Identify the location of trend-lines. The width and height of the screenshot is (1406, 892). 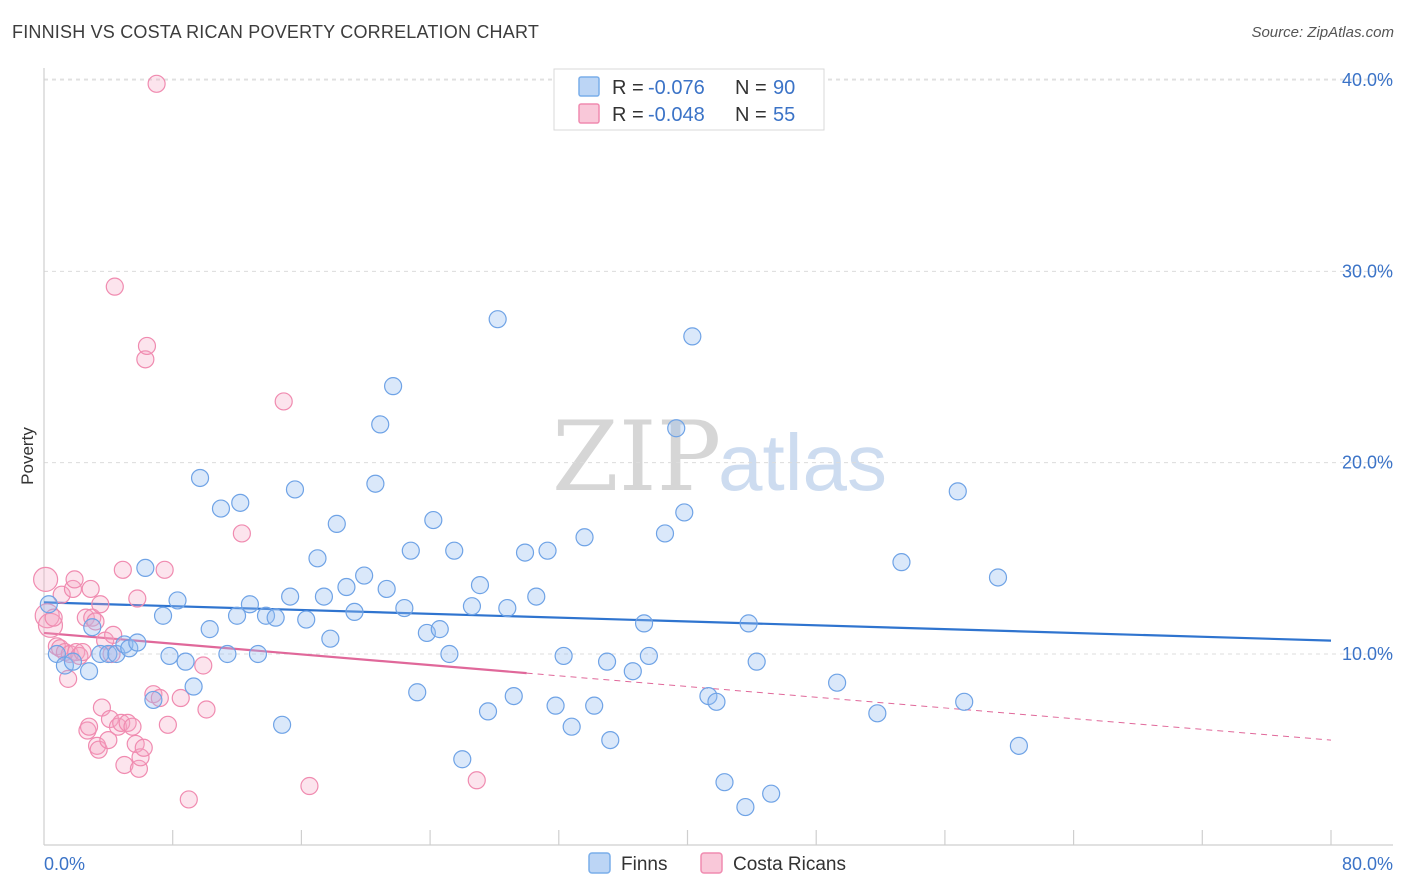
(687, 671).